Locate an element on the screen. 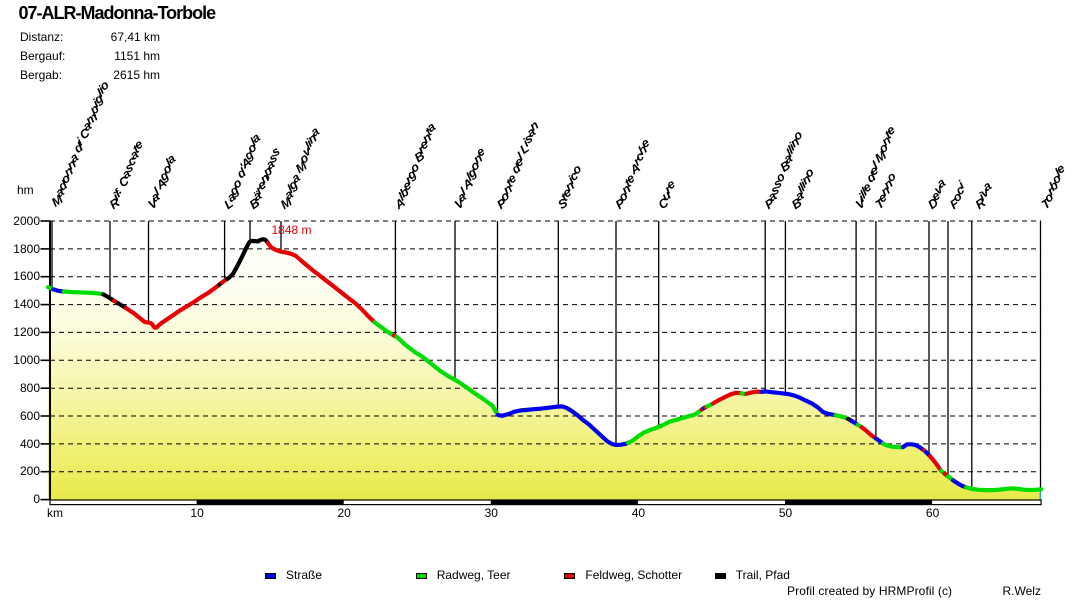 This screenshot has width=1090, height=600. svg-text: Foci is located at coordinates (958, 195).